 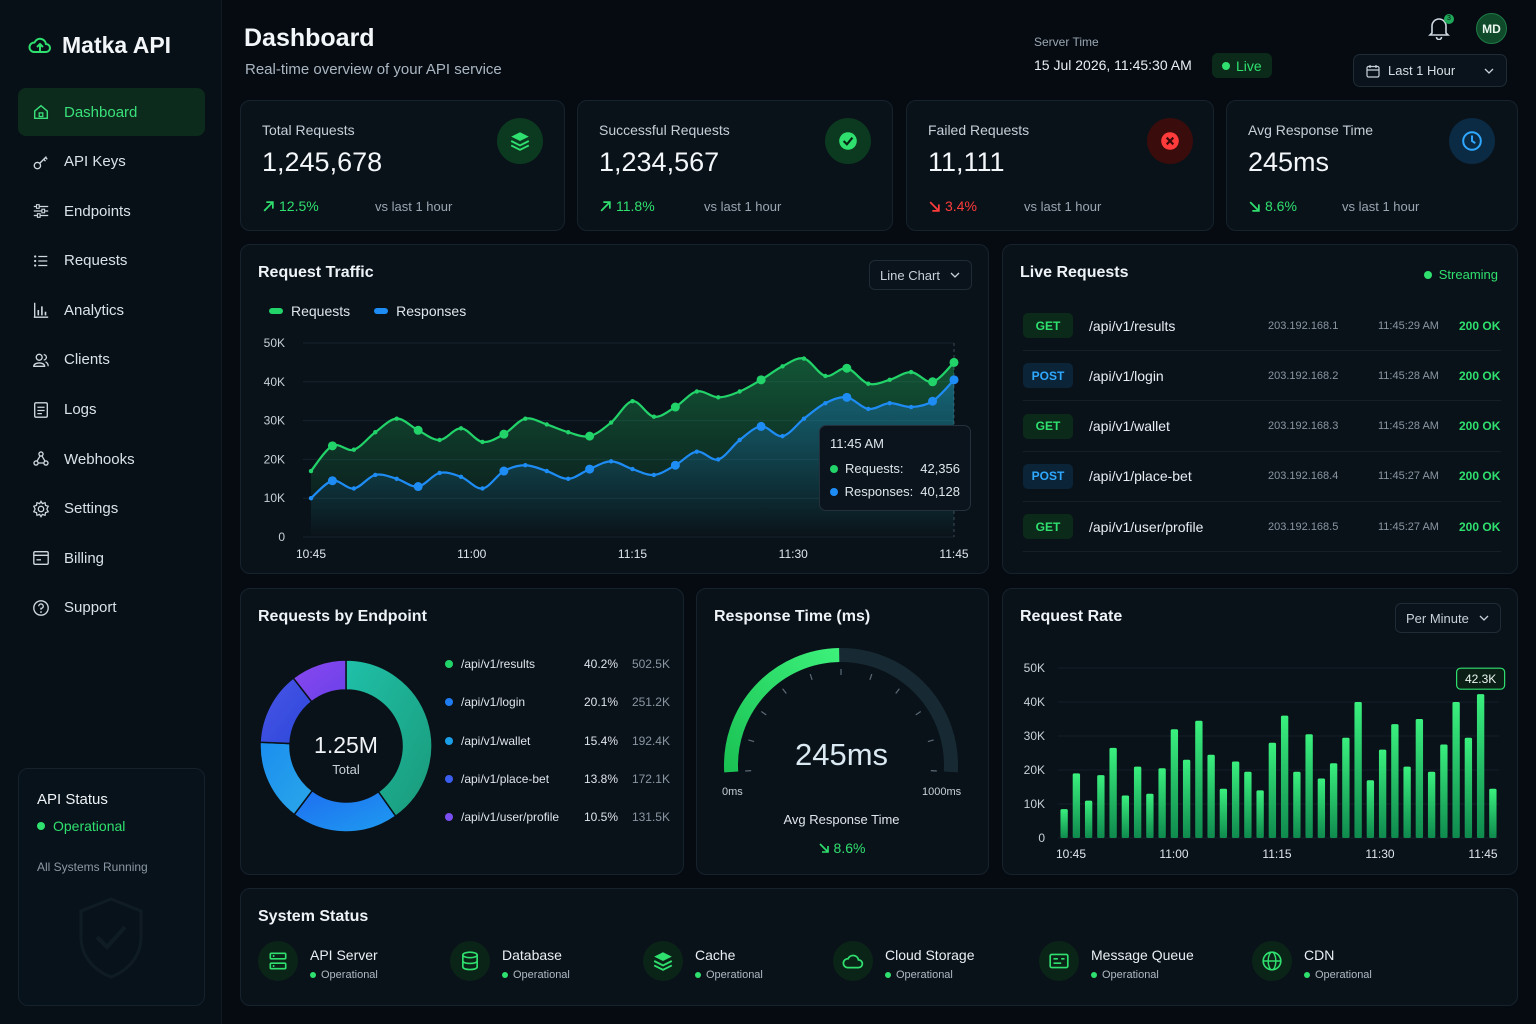 What do you see at coordinates (904, 961) in the screenshot?
I see `system-status-item-cloud-storage: Cloud Storage Operational` at bounding box center [904, 961].